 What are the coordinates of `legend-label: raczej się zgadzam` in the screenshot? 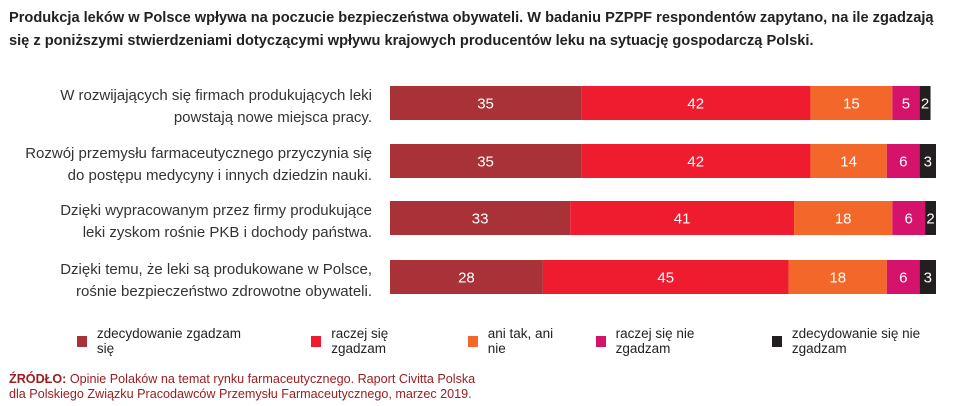 It's located at (360, 341).